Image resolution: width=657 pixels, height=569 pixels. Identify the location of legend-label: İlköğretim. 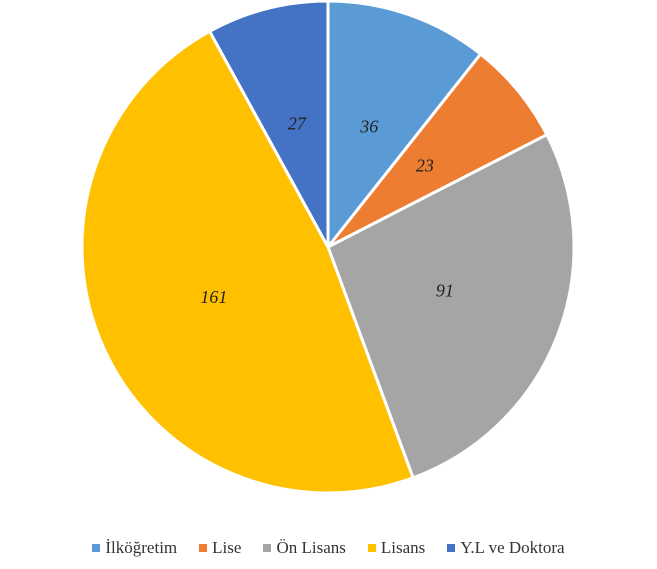
(141, 547).